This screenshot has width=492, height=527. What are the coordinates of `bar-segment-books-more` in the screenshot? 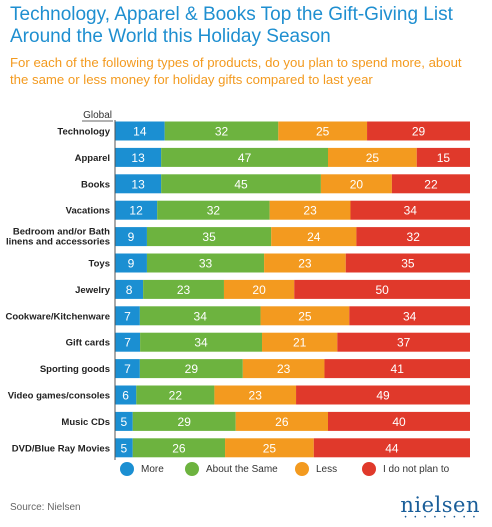 It's located at (138, 184).